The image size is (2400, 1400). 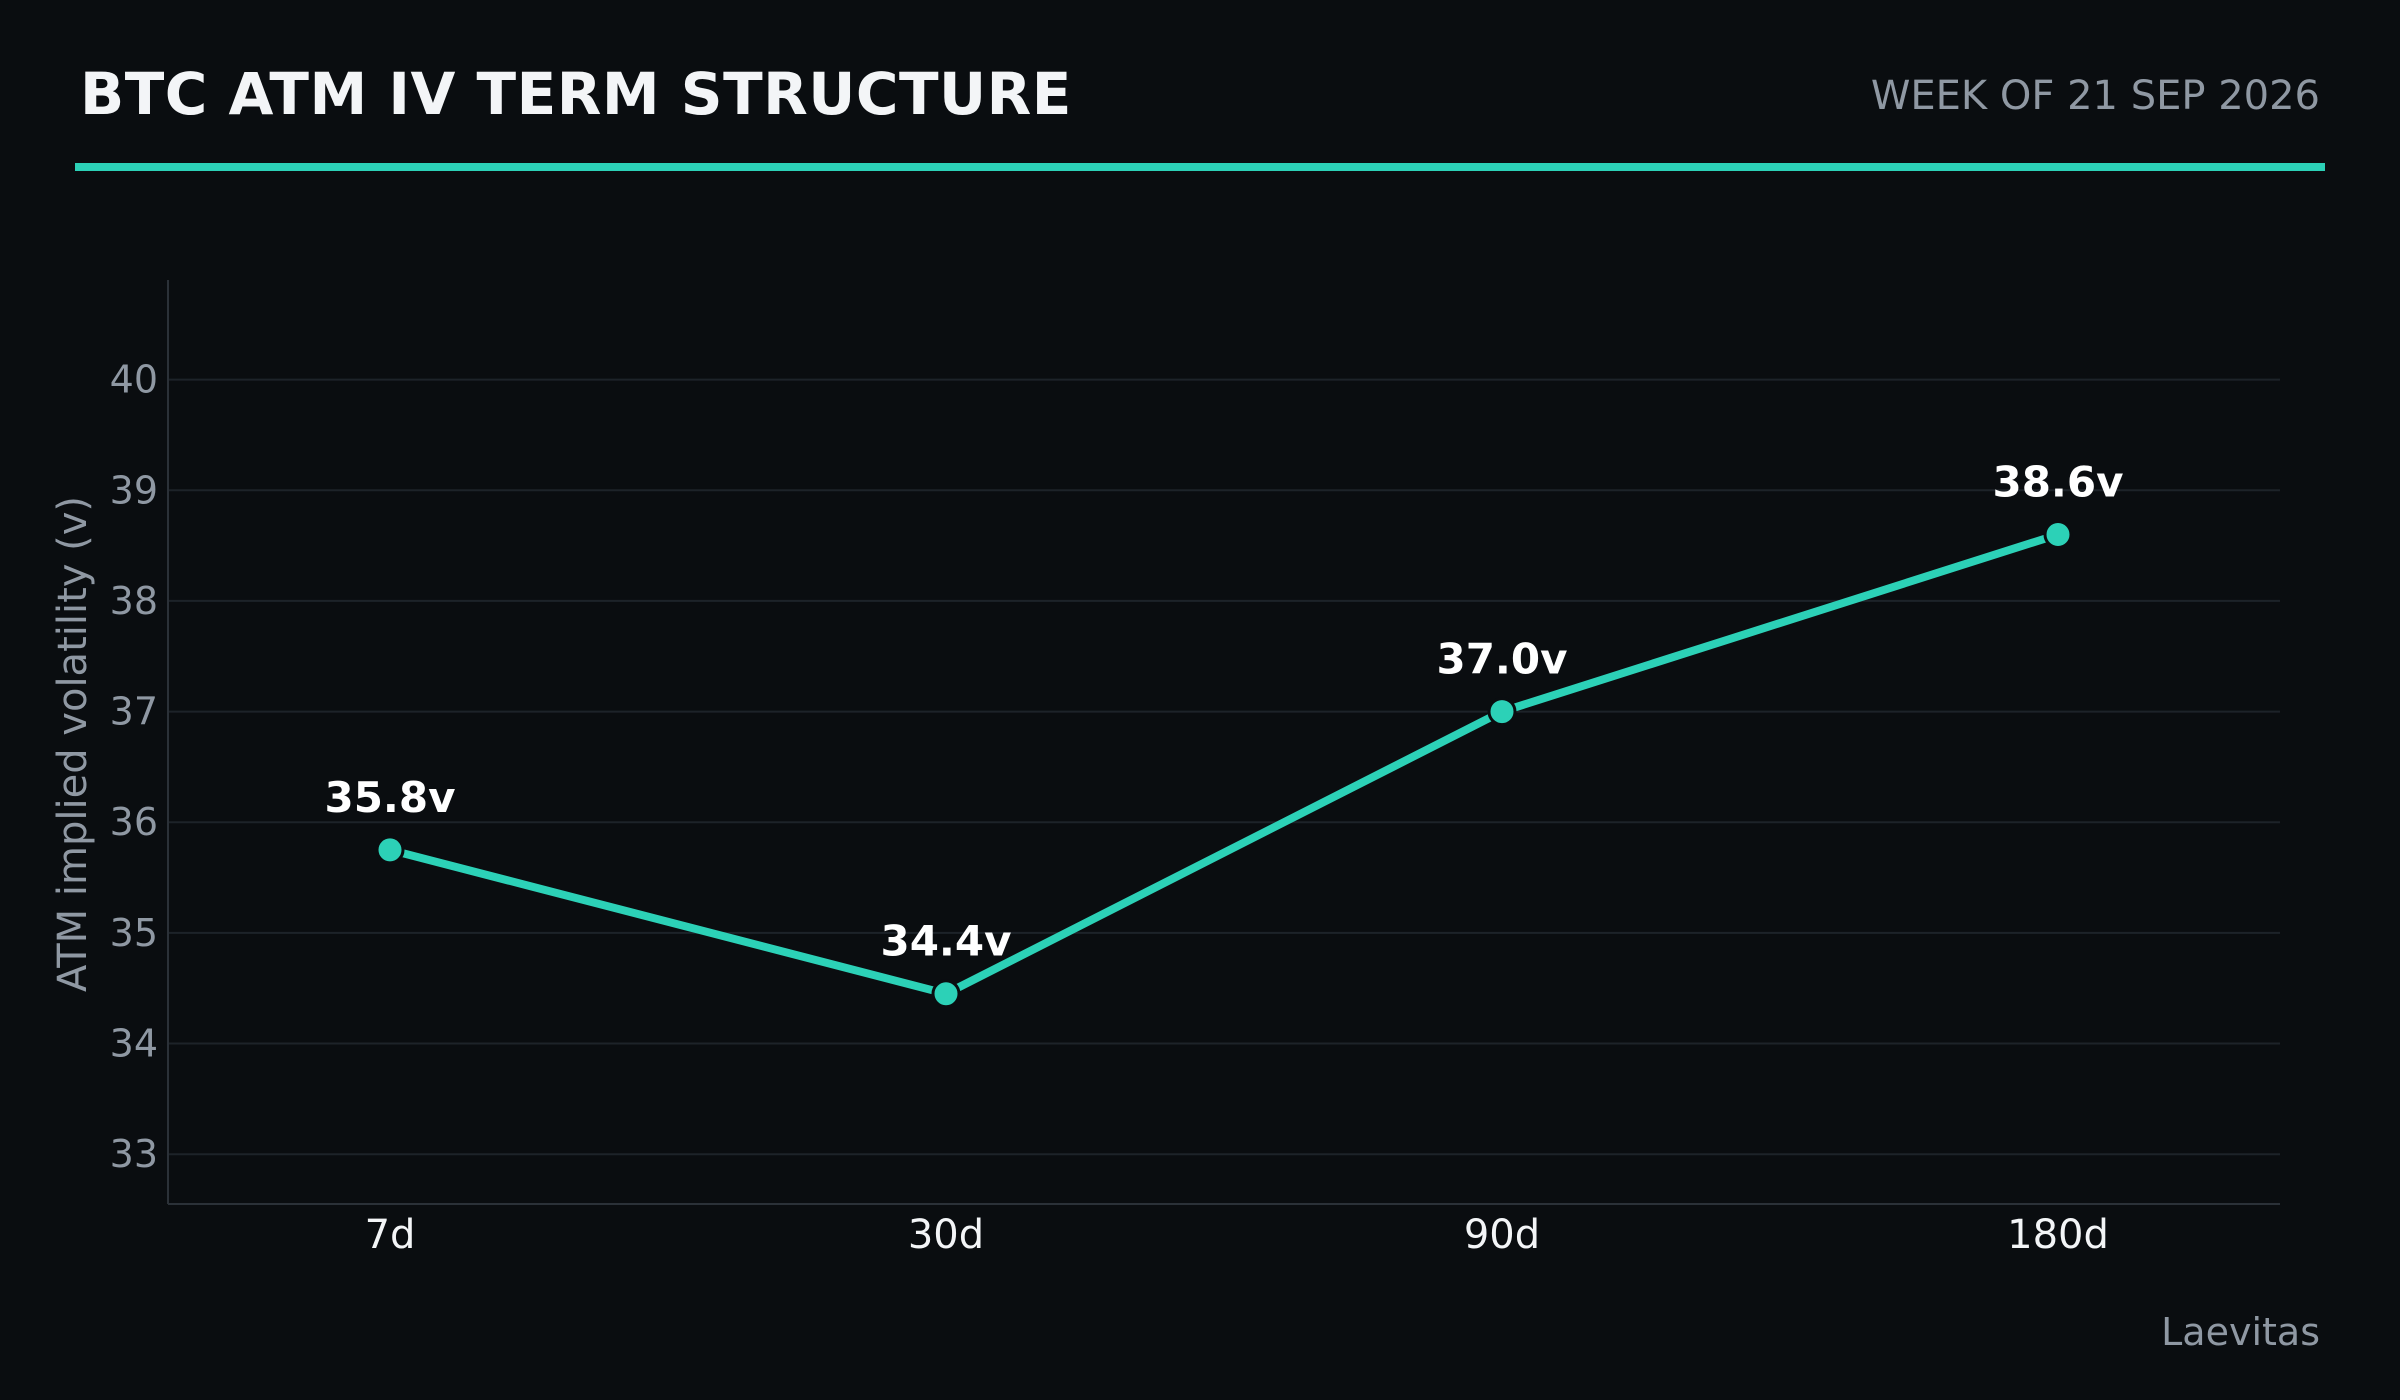 I want to click on y-tick-label: 38, so click(x=134, y=601).